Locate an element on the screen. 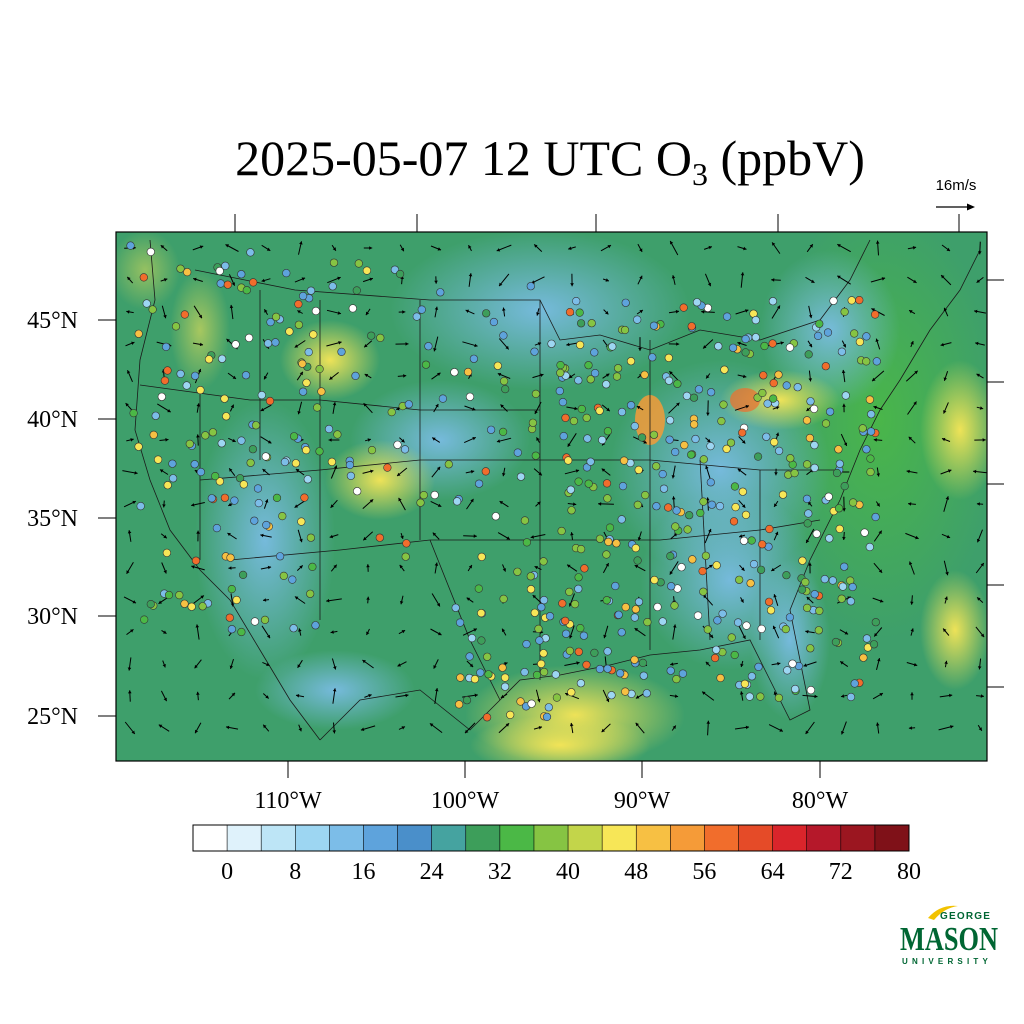 The image size is (1024, 1024). logo-accent is located at coordinates (943, 912).